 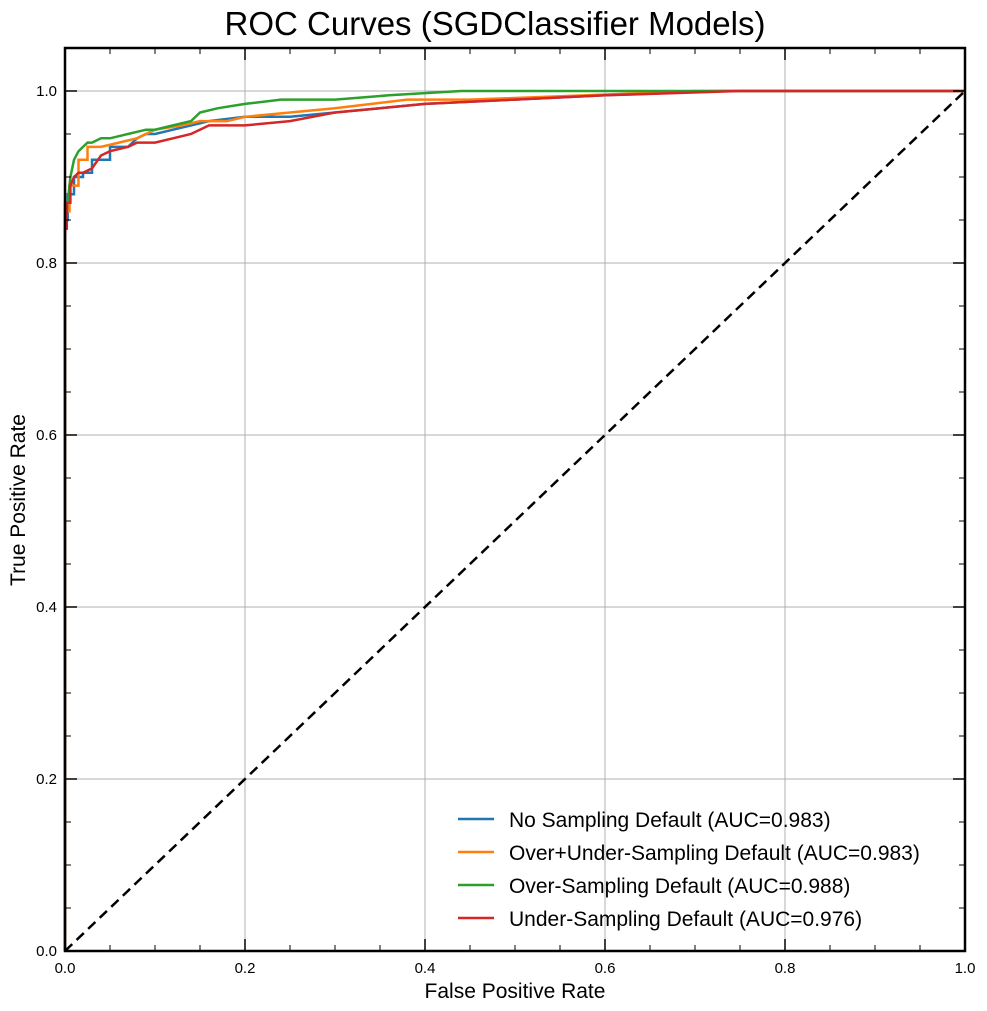 What do you see at coordinates (965, 968) in the screenshot?
I see `x-tick-label: 1.0` at bounding box center [965, 968].